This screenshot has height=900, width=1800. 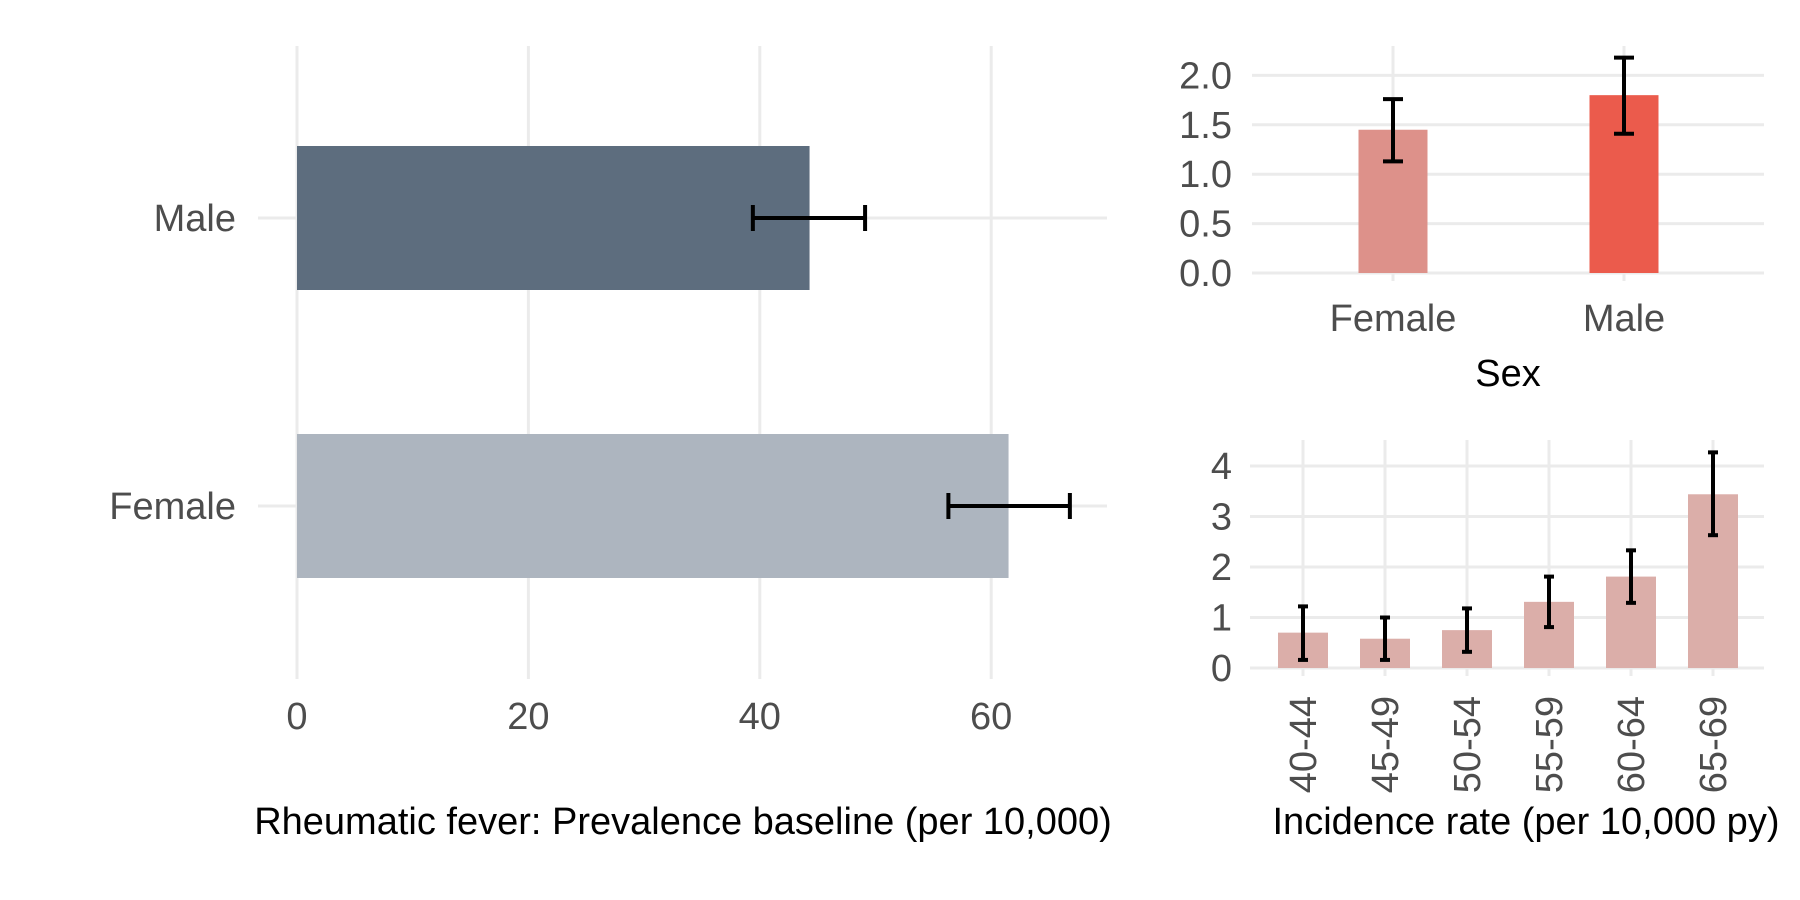 I want to click on sex-panel: 0.0 0.5 1.0 1.5 2.0 Female Male, so click(x=1471, y=193).